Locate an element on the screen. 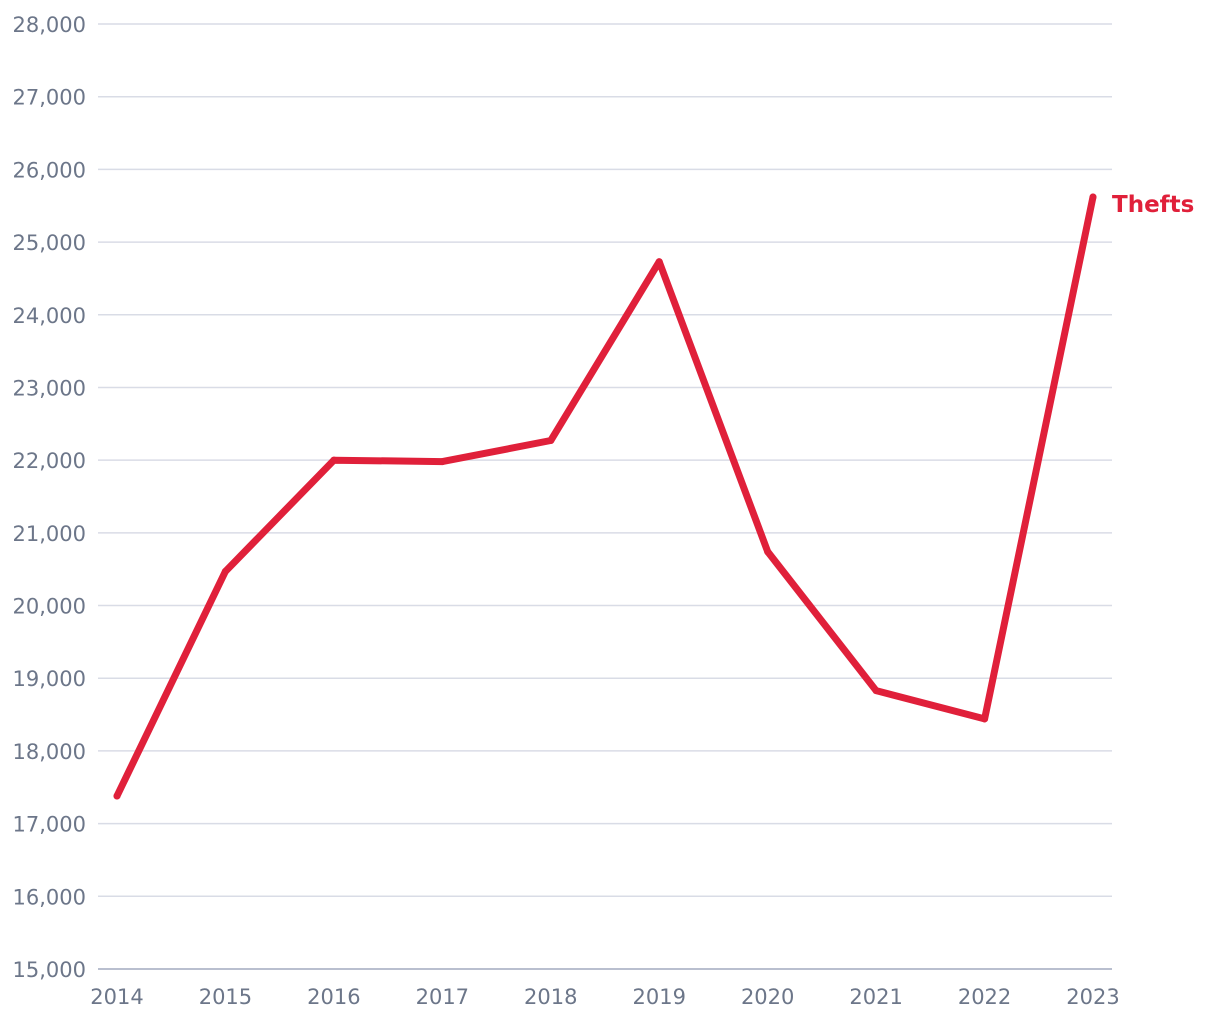 The width and height of the screenshot is (1220, 1020). x-tick-label: 2020 is located at coordinates (767, 997).